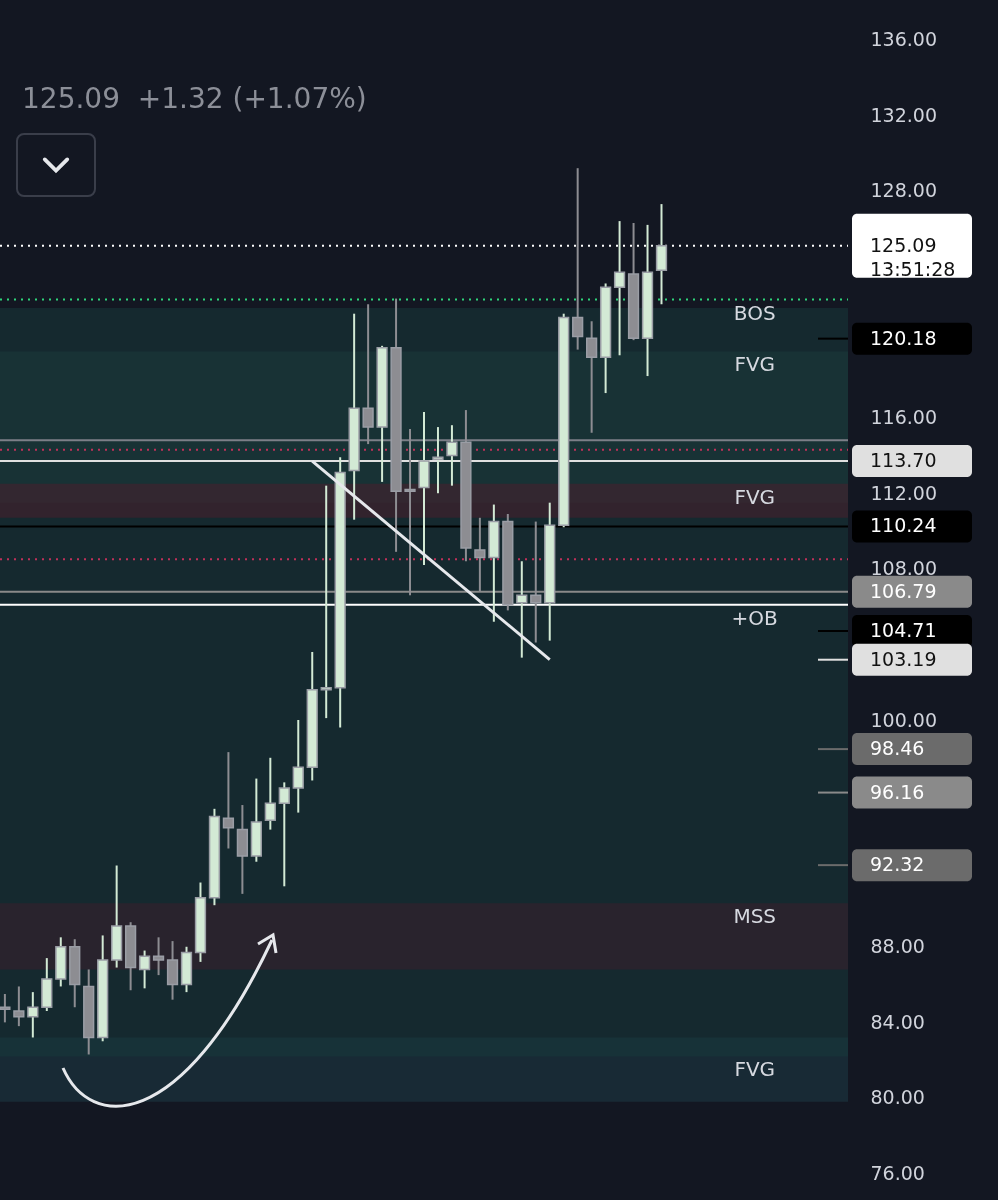  What do you see at coordinates (913, 256) in the screenshot?
I see `ref-line-label: 125.09 13:51:28` at bounding box center [913, 256].